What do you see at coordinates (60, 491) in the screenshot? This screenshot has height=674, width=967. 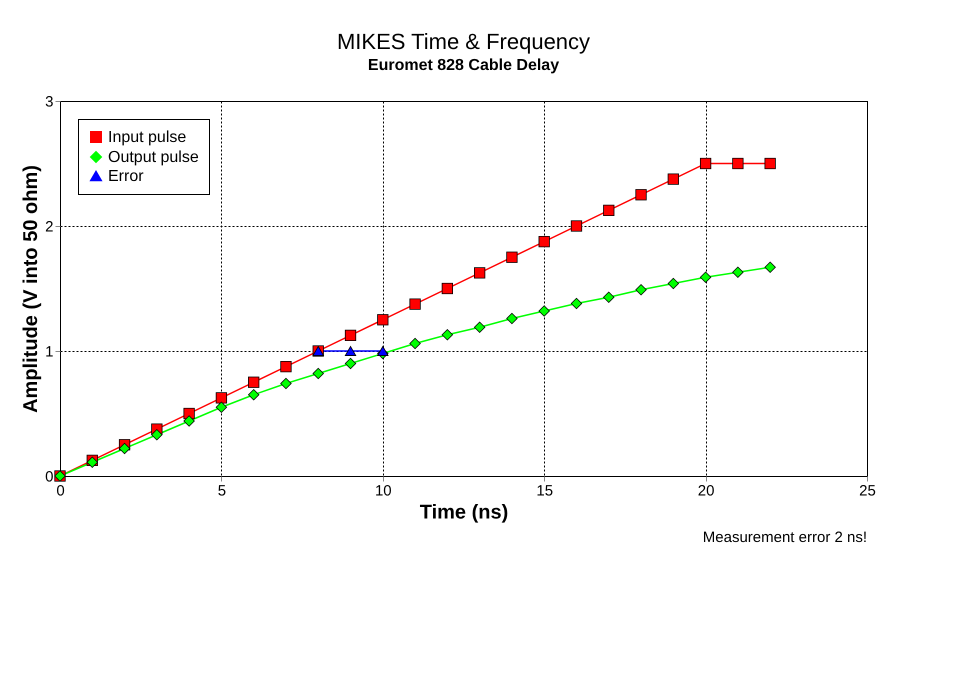 I see `x-tick-label: 0` at bounding box center [60, 491].